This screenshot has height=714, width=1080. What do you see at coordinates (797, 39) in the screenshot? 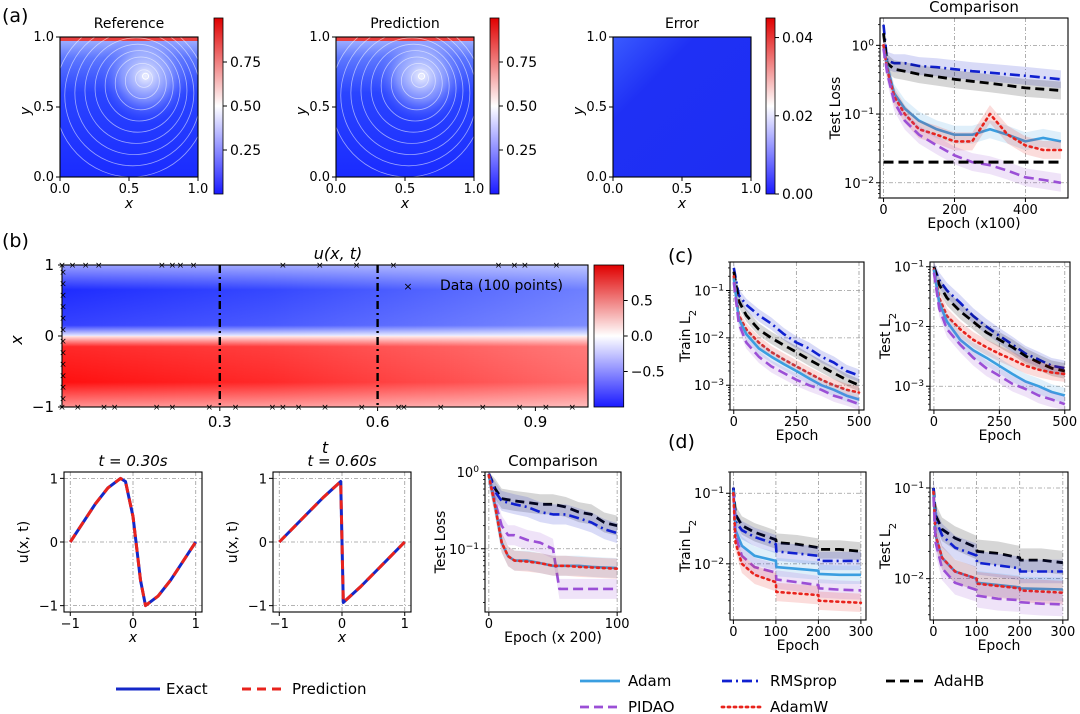
I see `colorbar-tick-label: 0.04` at bounding box center [797, 39].